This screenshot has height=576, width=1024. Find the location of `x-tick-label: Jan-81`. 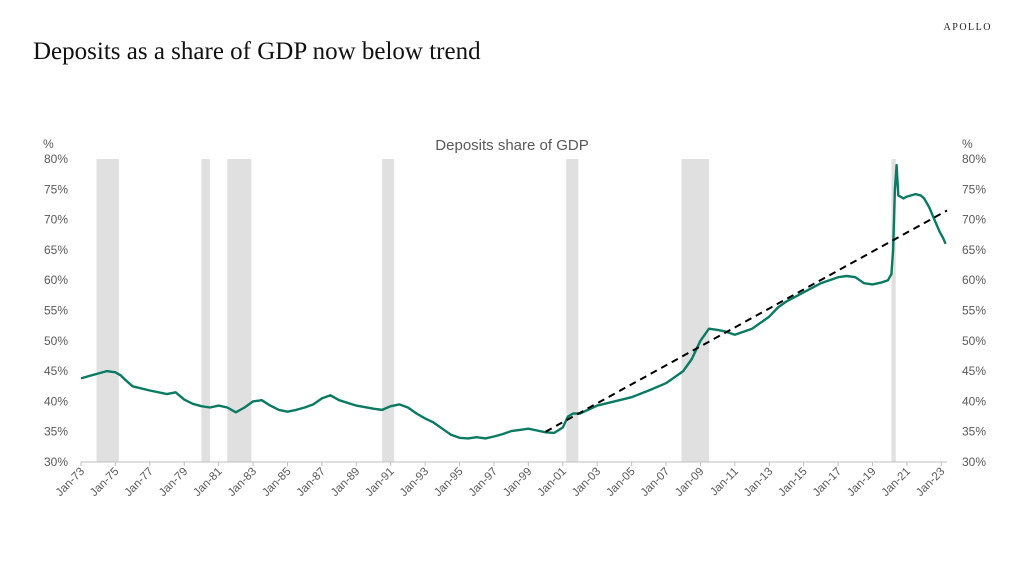

x-tick-label: Jan-81 is located at coordinates (207, 482).